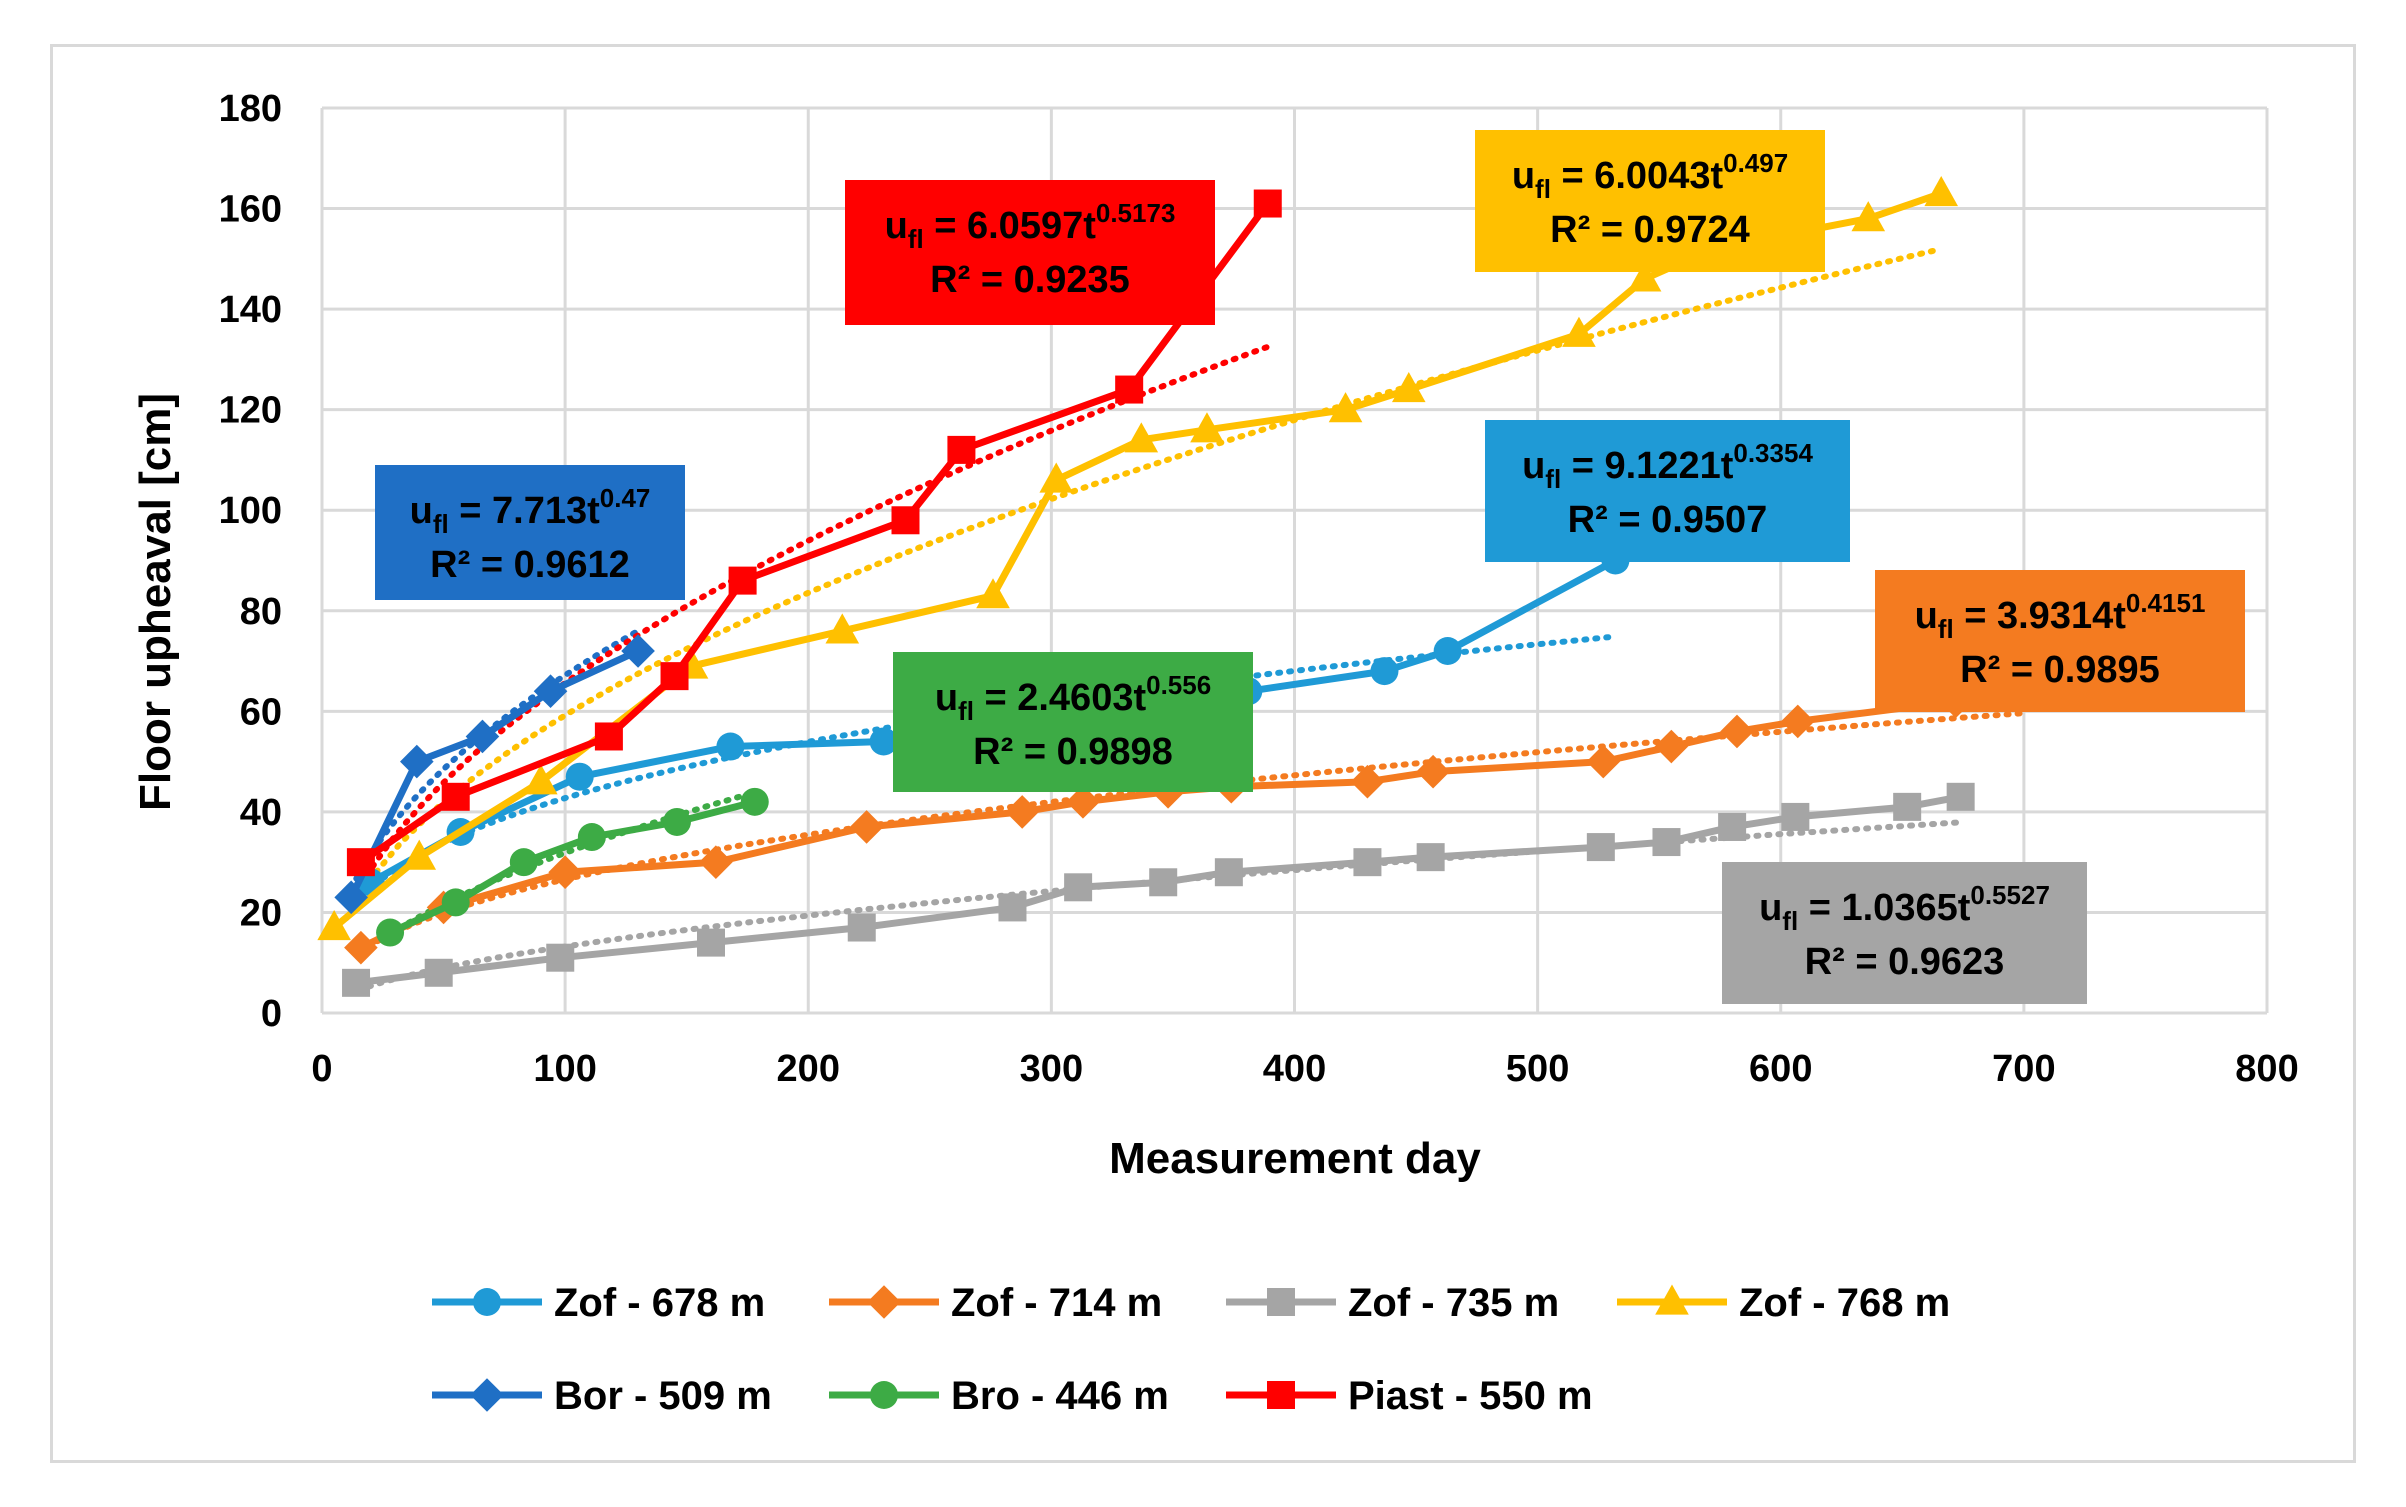 The height and width of the screenshot is (1507, 2406). Describe the element at coordinates (1159, 906) in the screenshot. I see `trendline-zof-735-m` at that location.